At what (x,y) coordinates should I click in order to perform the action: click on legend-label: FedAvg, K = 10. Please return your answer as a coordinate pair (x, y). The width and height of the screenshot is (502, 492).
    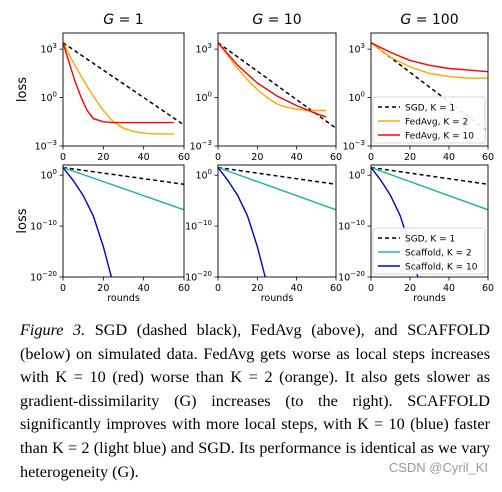
    Looking at the image, I should click on (439, 137).